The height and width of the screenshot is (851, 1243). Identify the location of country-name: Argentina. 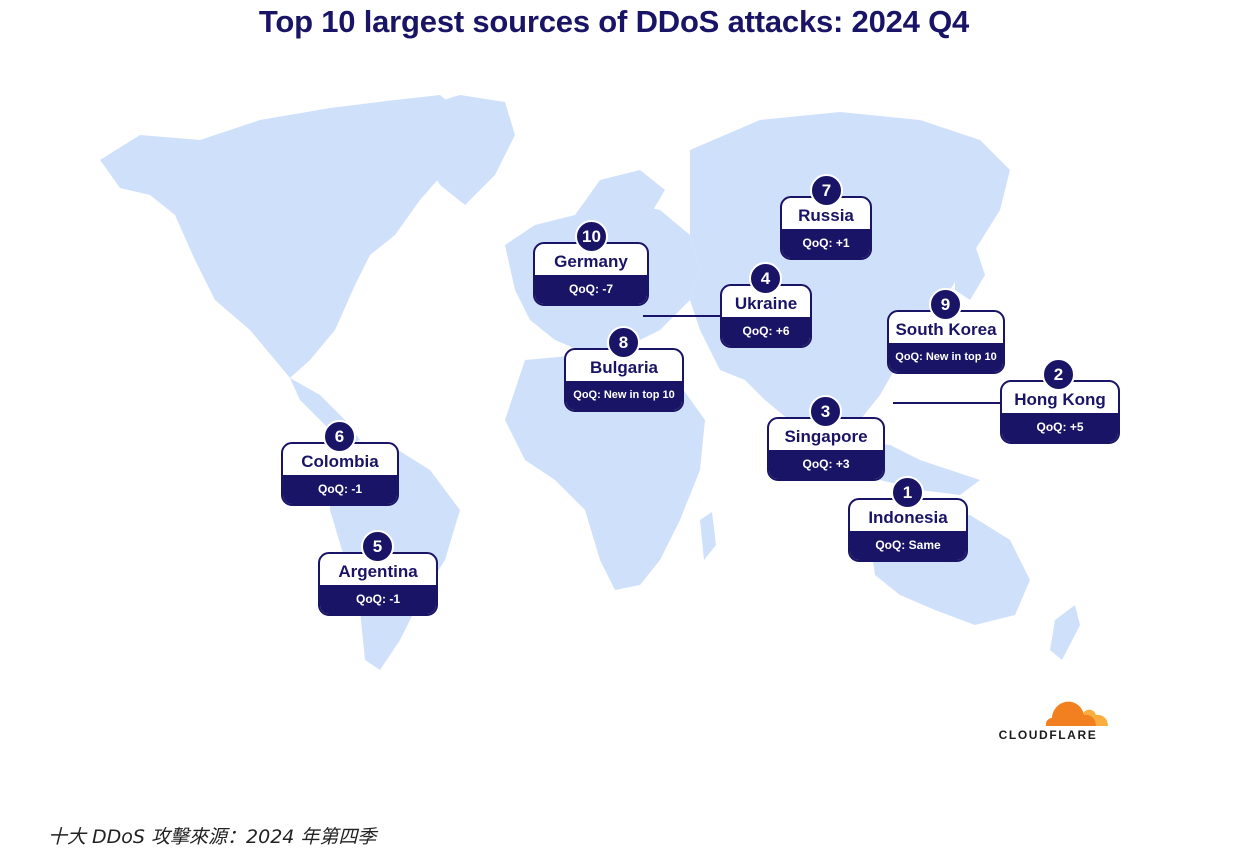
(378, 571).